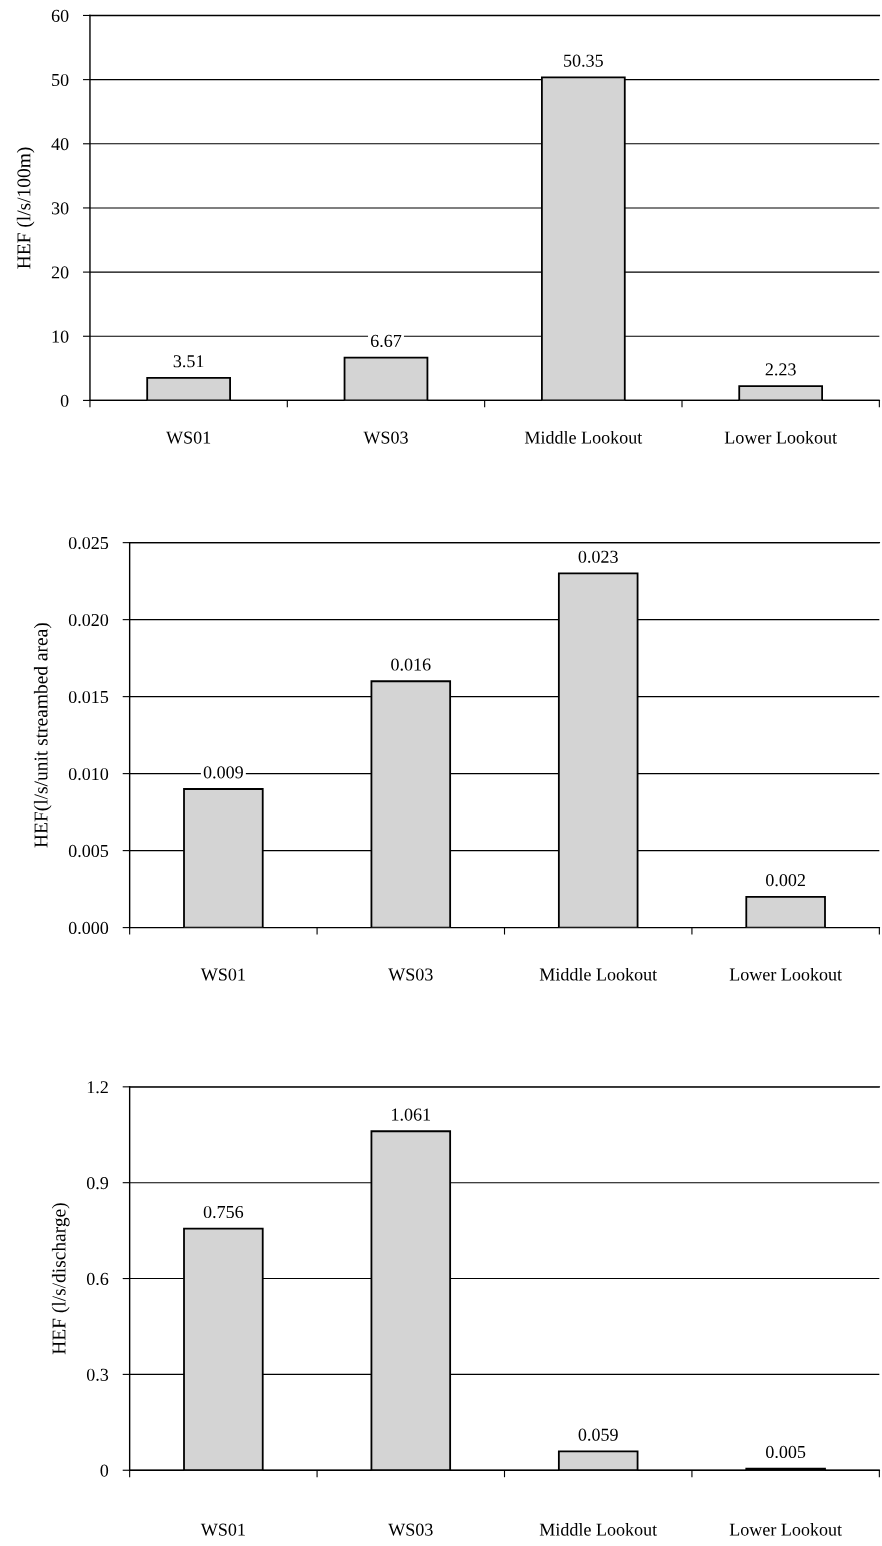  I want to click on y-tick-label: 0.000, so click(88, 928).